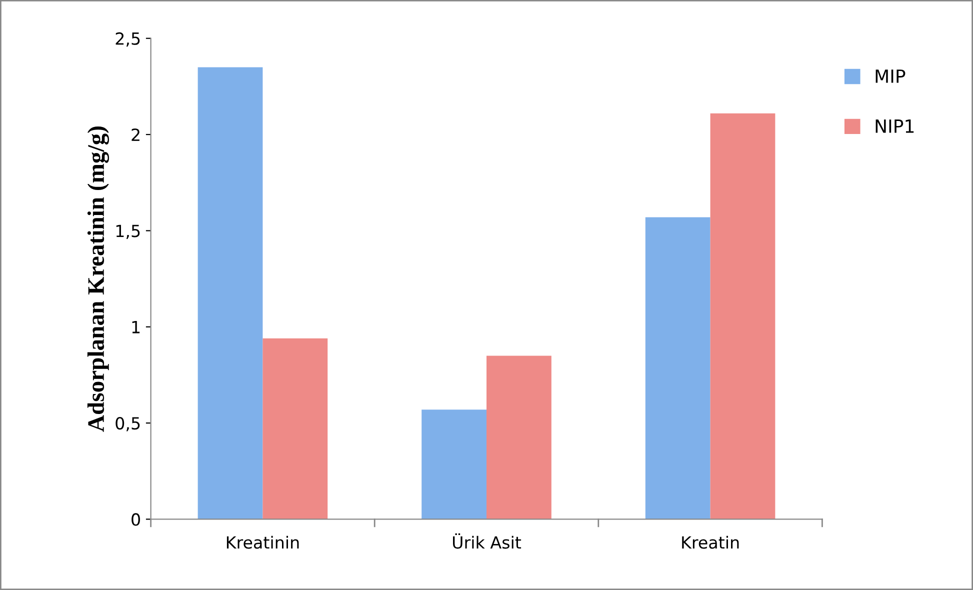 The width and height of the screenshot is (973, 590). What do you see at coordinates (262, 542) in the screenshot?
I see `x-tick-label: Kreatinin` at bounding box center [262, 542].